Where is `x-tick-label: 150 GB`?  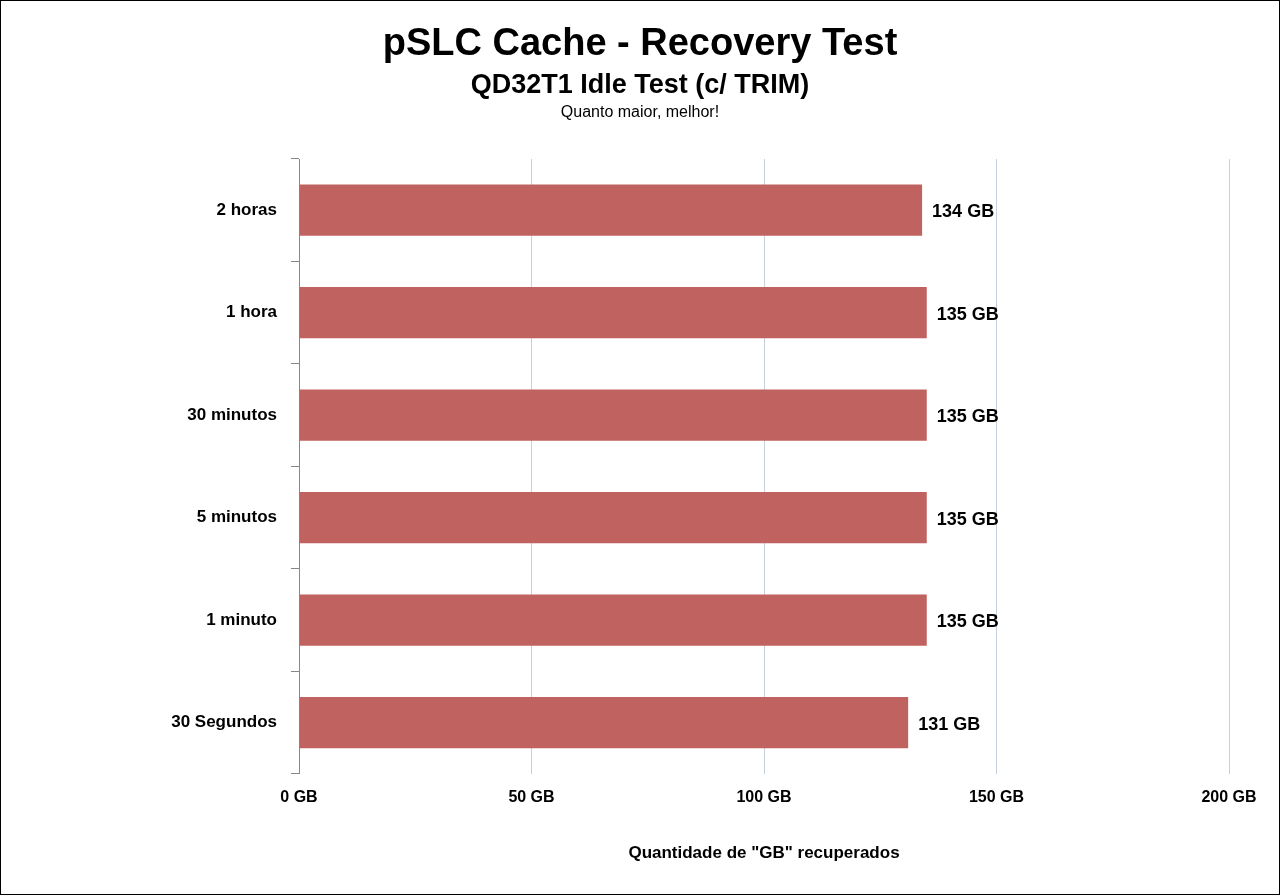 x-tick-label: 150 GB is located at coordinates (996, 796).